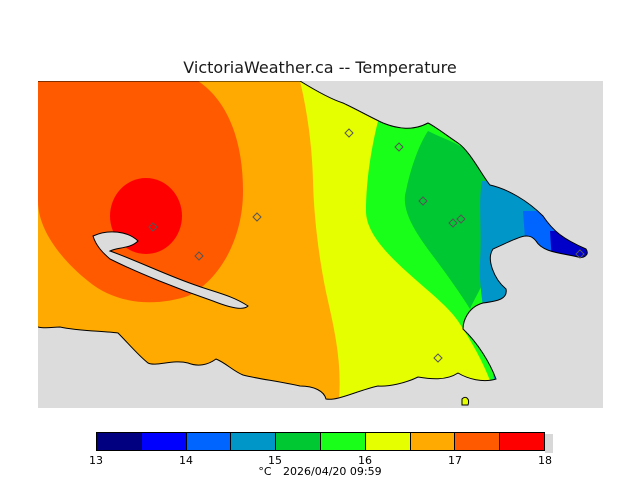 This screenshot has width=640, height=480. Describe the element at coordinates (545, 460) in the screenshot. I see `legend-tick: 18` at that location.